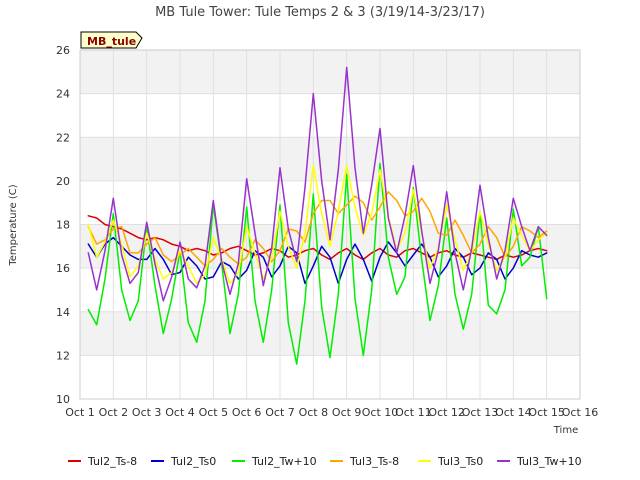 This screenshot has width=640, height=480. I want to click on legend-label: Tul3_Tw+10, so click(549, 461).